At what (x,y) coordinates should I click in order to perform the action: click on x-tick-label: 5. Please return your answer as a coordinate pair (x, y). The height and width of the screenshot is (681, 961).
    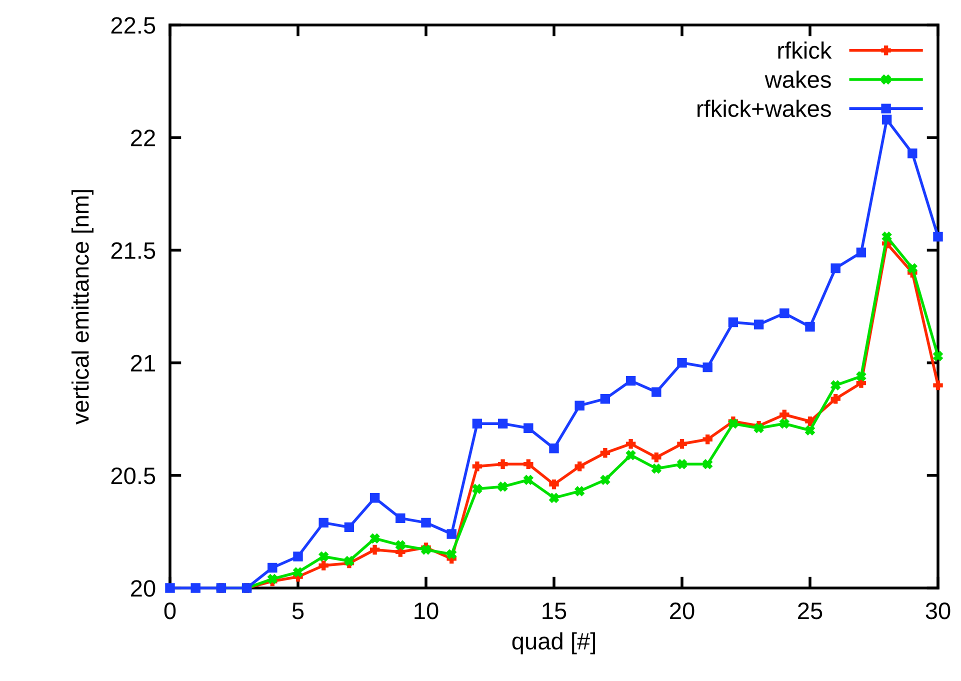
    Looking at the image, I should click on (298, 611).